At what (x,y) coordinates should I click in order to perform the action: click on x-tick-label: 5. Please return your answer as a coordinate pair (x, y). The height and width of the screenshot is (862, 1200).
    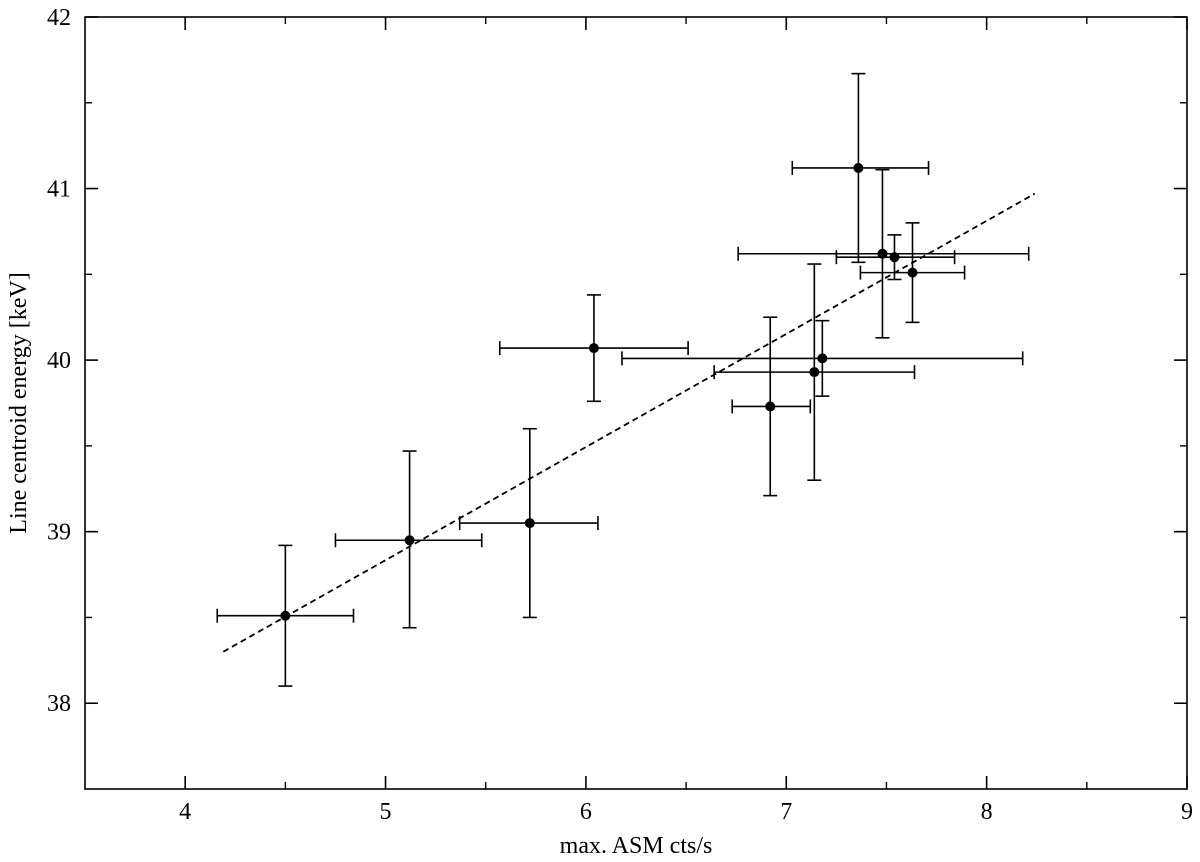
    Looking at the image, I should click on (386, 812).